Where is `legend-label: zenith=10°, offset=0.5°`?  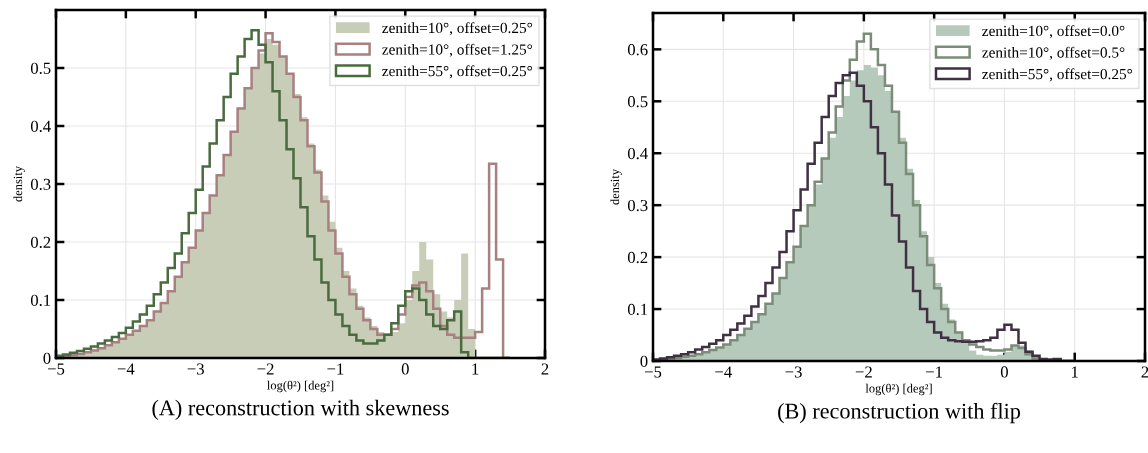 legend-label: zenith=10°, offset=0.5° is located at coordinates (1053, 53).